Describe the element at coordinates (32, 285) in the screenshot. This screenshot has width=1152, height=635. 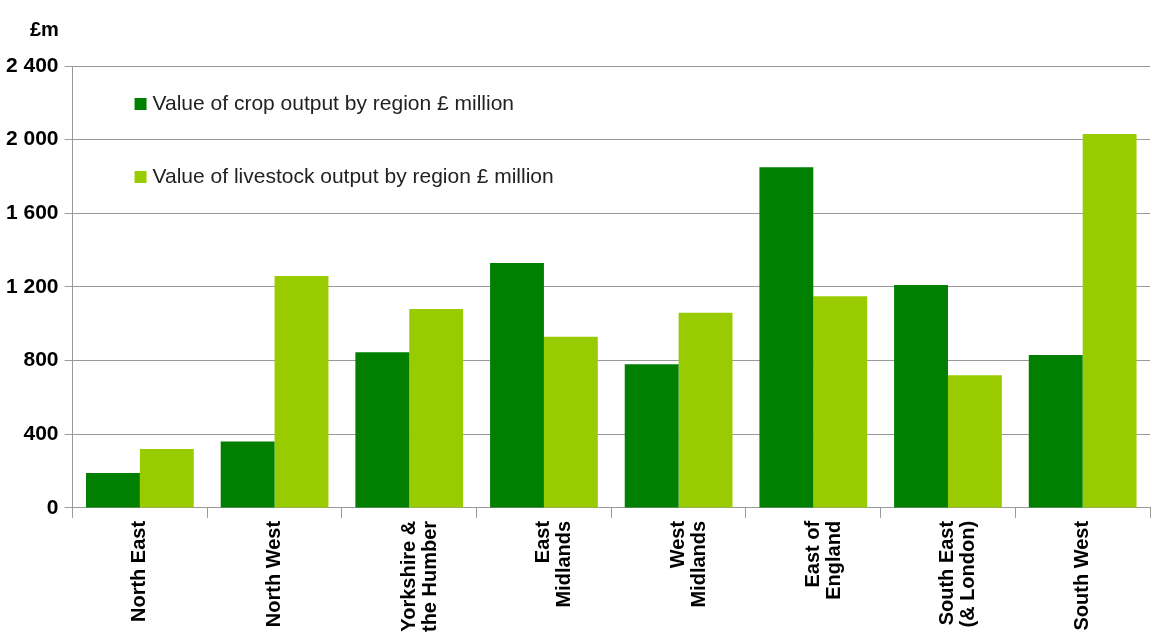
I see `y-tick-label: 1 200` at that location.